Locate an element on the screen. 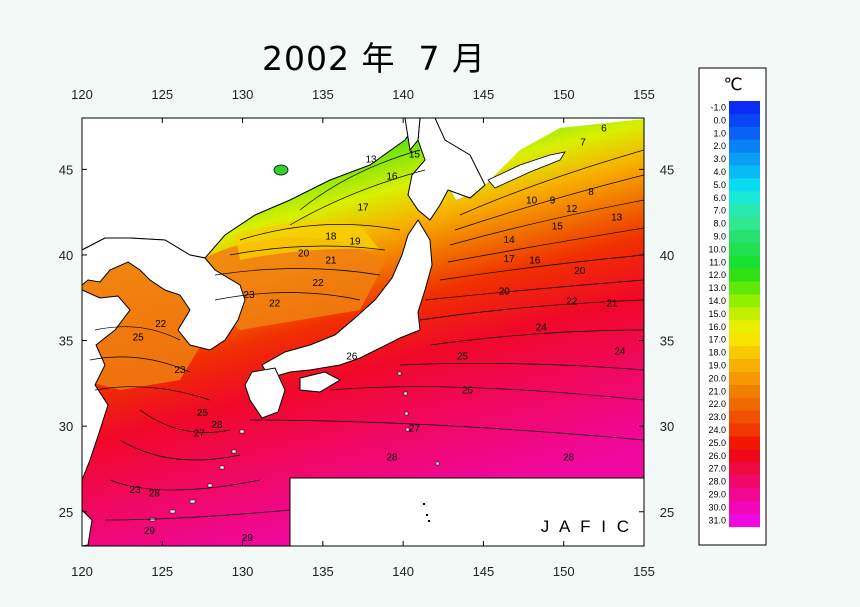  colorbar-label: 20.0 is located at coordinates (717, 378).